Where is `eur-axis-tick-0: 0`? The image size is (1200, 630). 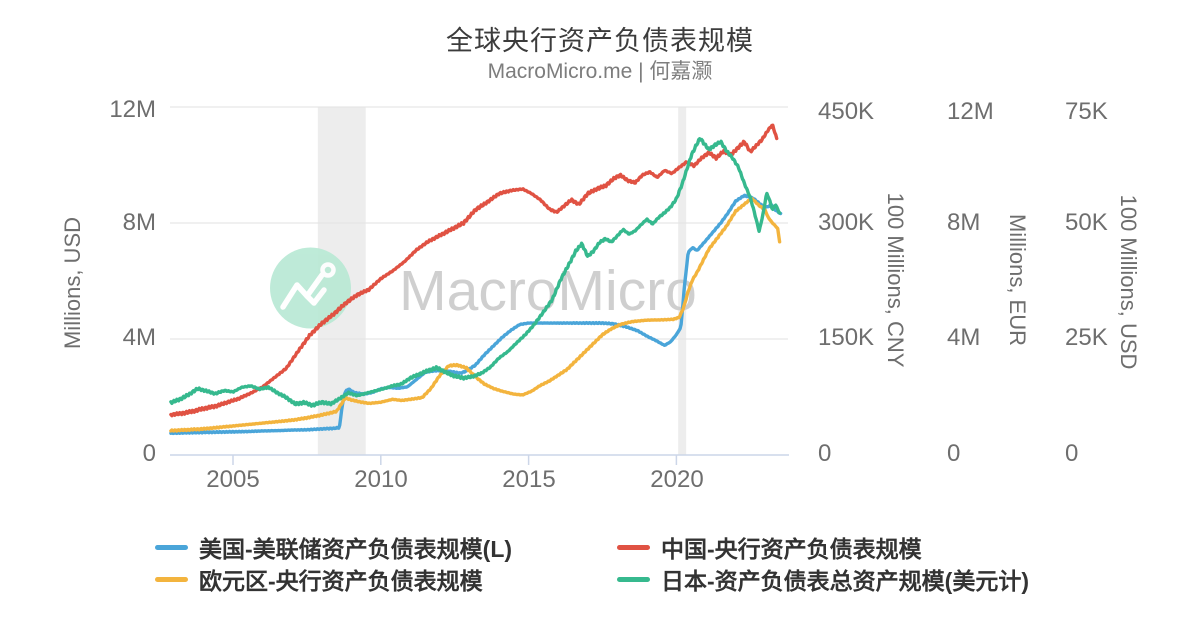
eur-axis-tick-0: 0 is located at coordinates (954, 453).